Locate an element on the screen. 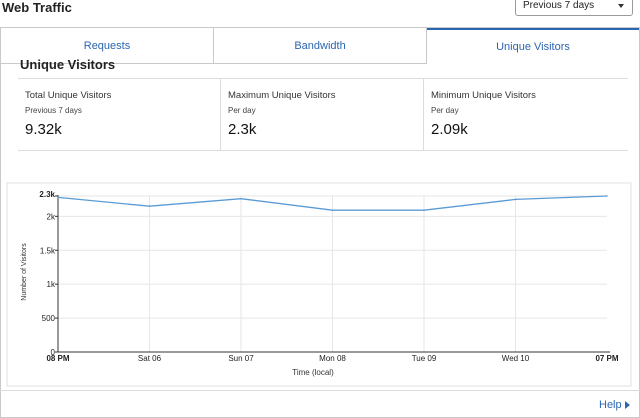 The height and width of the screenshot is (418, 640). y-tick-label: 500 is located at coordinates (49, 318).